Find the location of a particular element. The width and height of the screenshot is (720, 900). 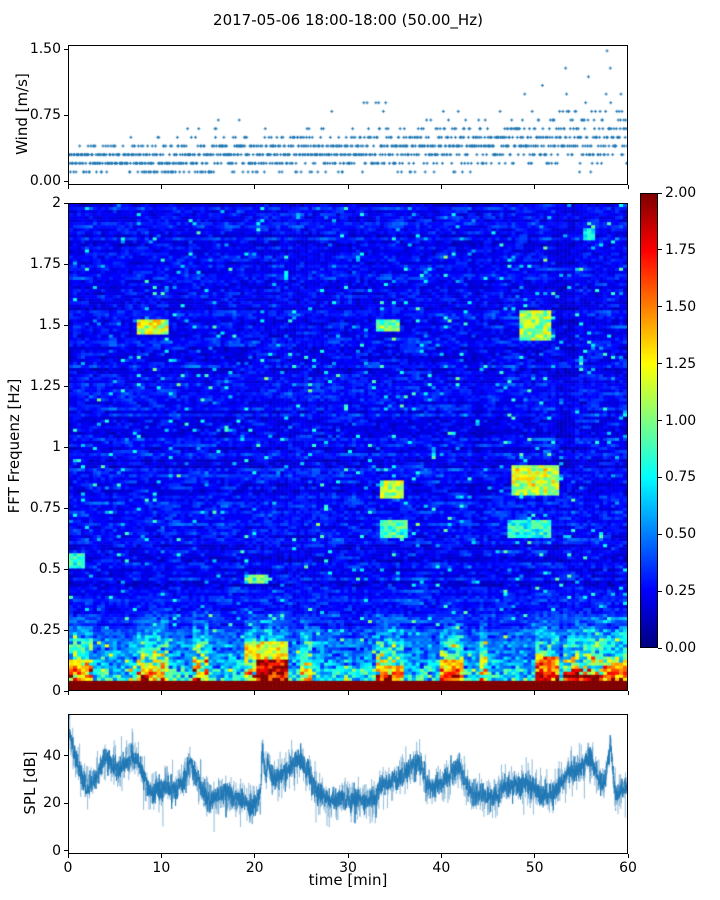

wind-scatter-canvas is located at coordinates (348, 115).